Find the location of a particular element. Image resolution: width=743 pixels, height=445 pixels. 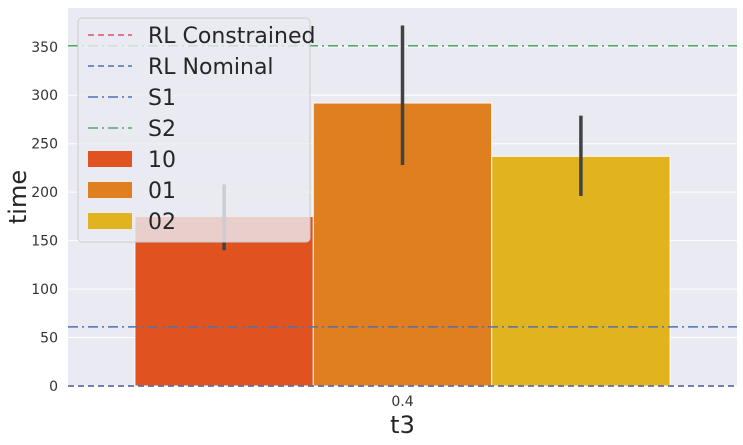

legend-label: RL Constrained is located at coordinates (231, 36).